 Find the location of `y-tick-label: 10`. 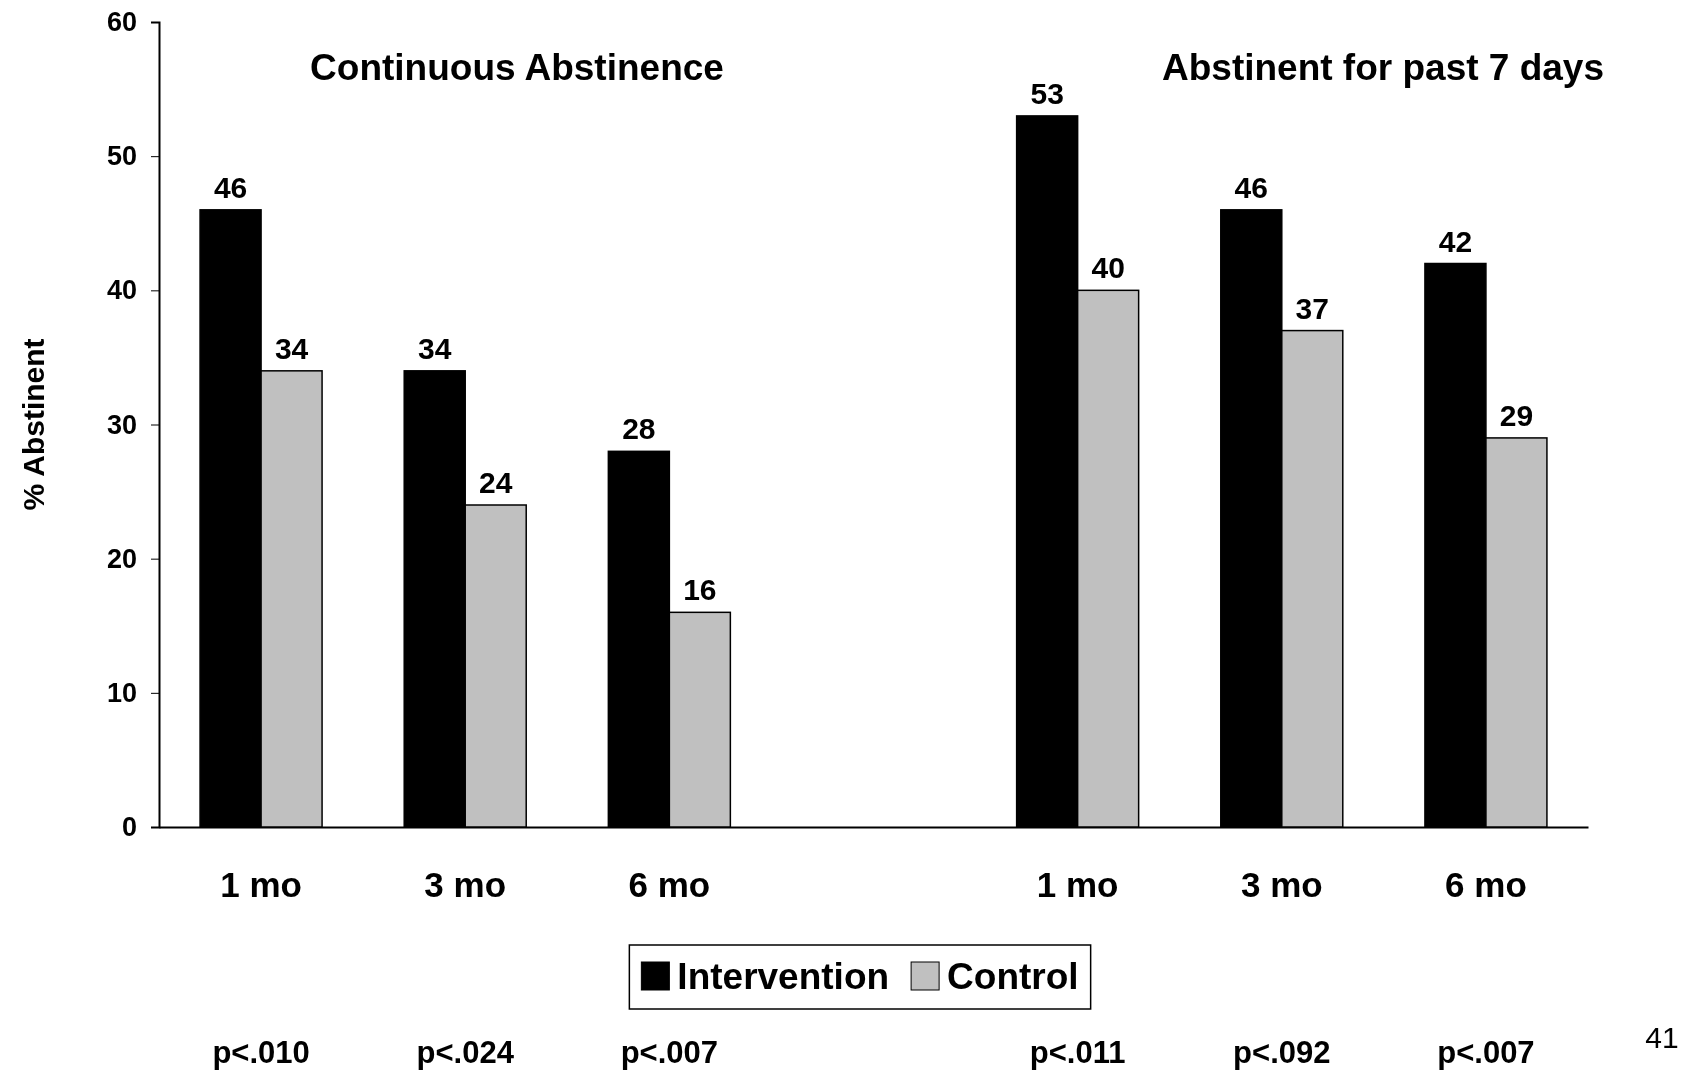

y-tick-label: 10 is located at coordinates (121, 692).